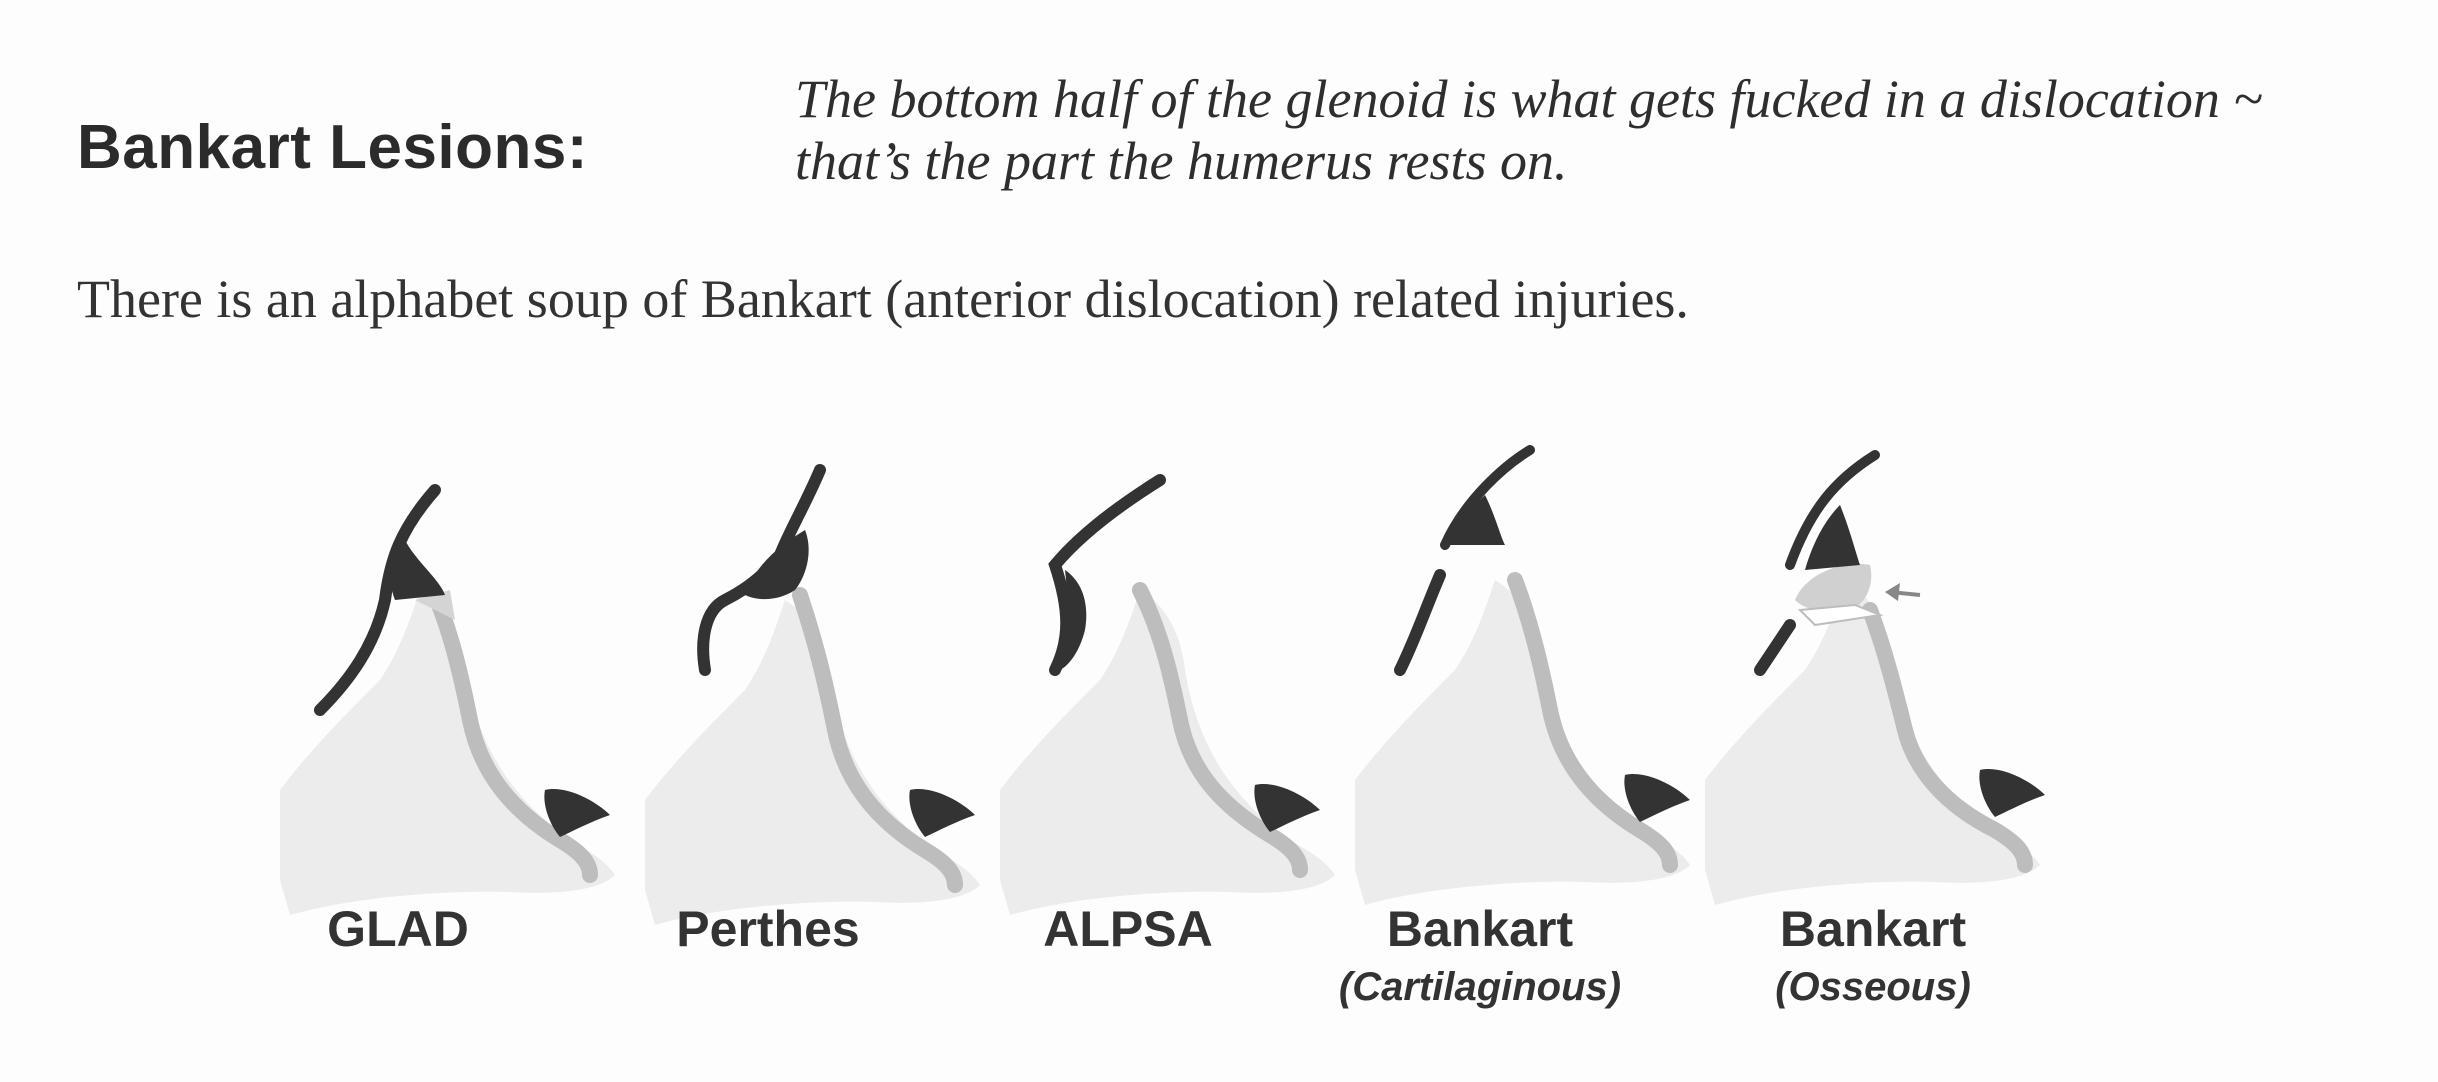  What do you see at coordinates (1873, 929) in the screenshot?
I see `lesion-label-bankart-osseous: Bankart` at bounding box center [1873, 929].